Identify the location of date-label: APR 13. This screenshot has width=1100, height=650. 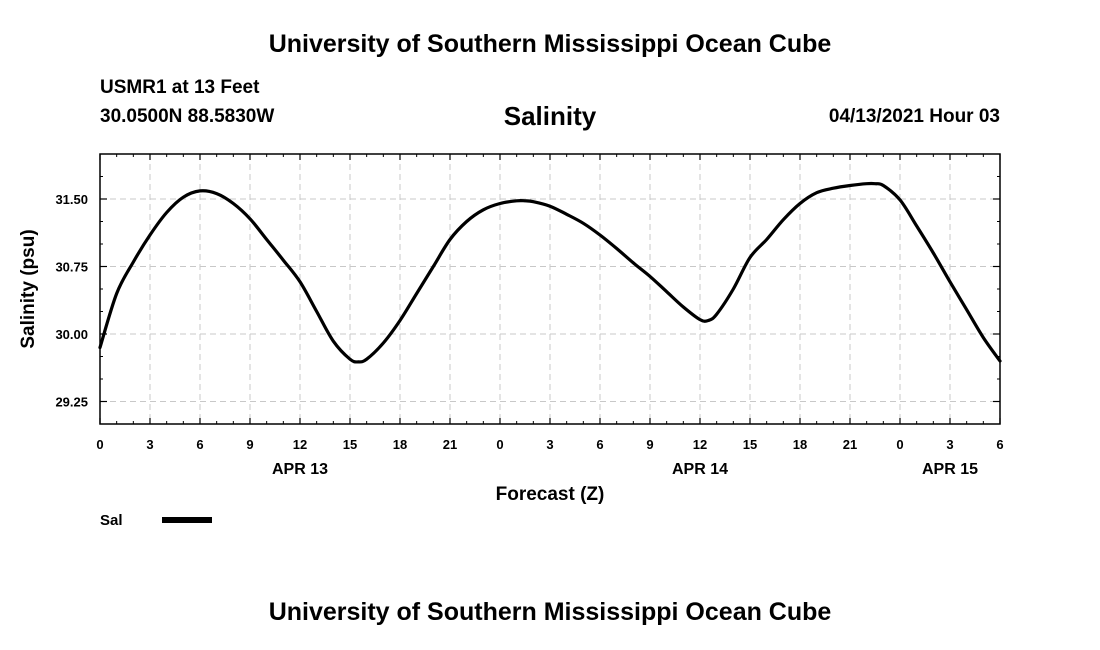
(300, 469).